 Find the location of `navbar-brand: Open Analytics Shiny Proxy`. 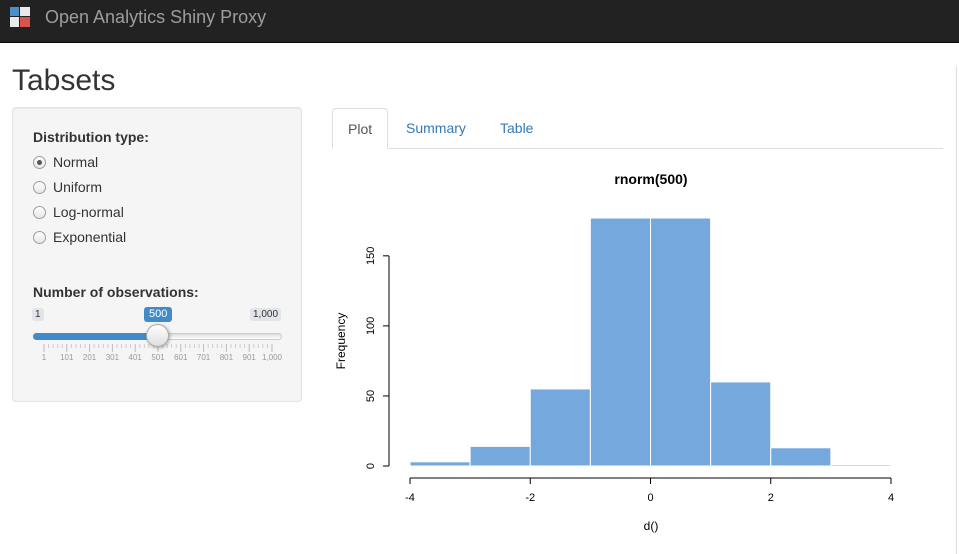

navbar-brand: Open Analytics Shiny Proxy is located at coordinates (156, 17).